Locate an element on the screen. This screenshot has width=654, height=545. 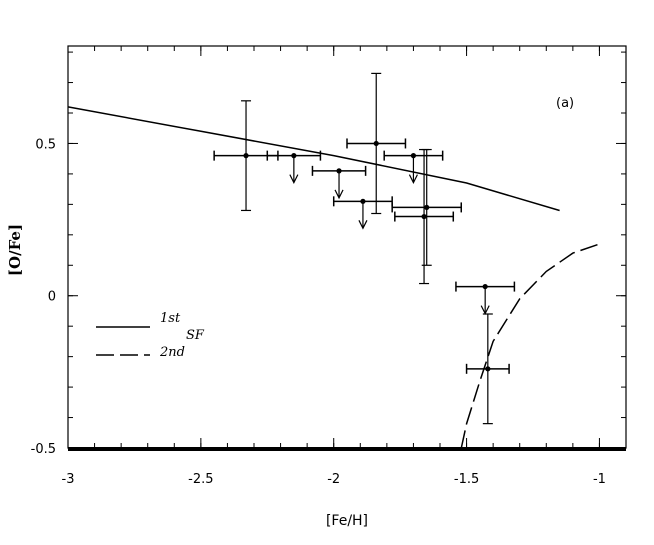
series-line-1st is located at coordinates (313, 159).